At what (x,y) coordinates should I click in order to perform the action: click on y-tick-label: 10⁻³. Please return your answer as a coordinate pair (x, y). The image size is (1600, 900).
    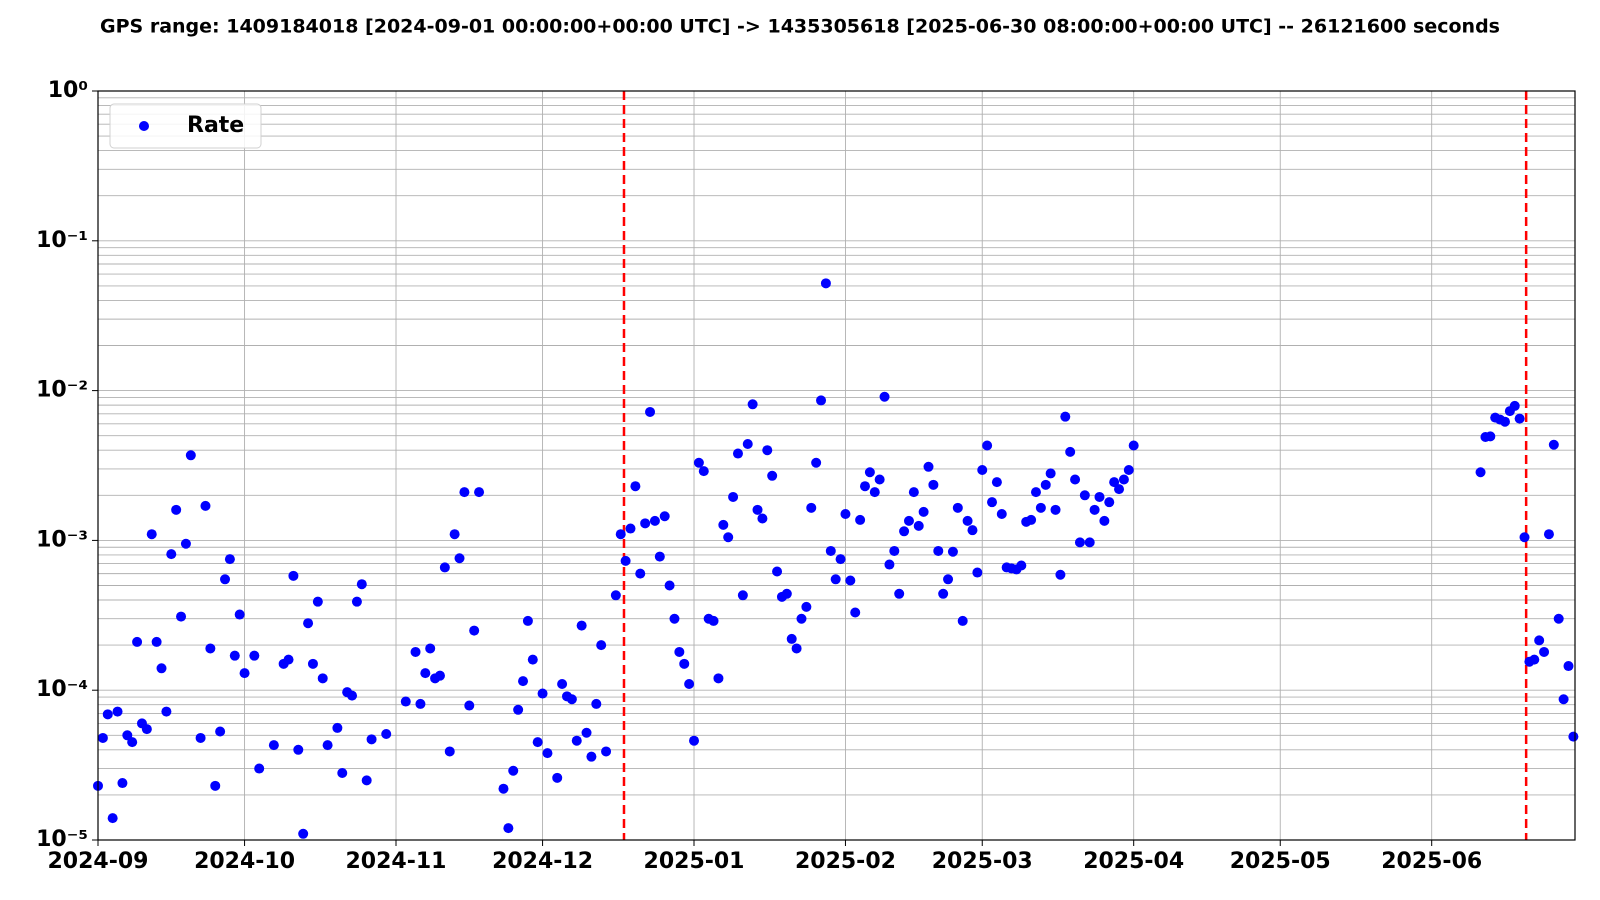
    Looking at the image, I should click on (62, 539).